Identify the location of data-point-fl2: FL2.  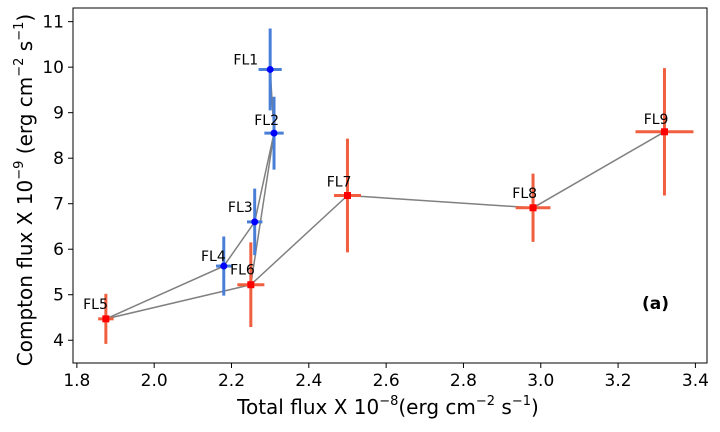
(269, 133).